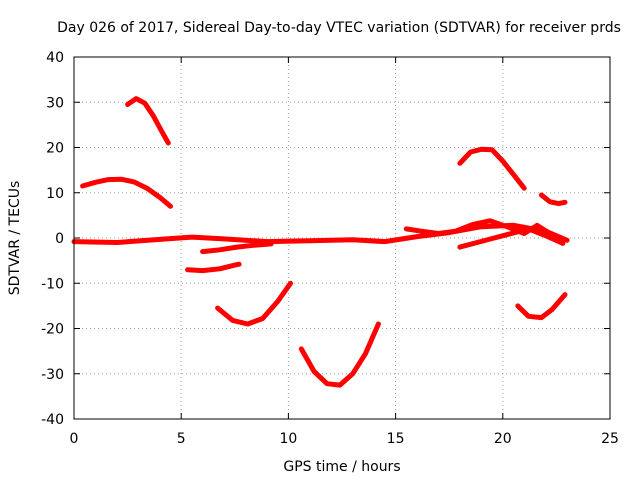 The image size is (640, 480). Describe the element at coordinates (126, 192) in the screenshot. I see `series-sat-b` at that location.